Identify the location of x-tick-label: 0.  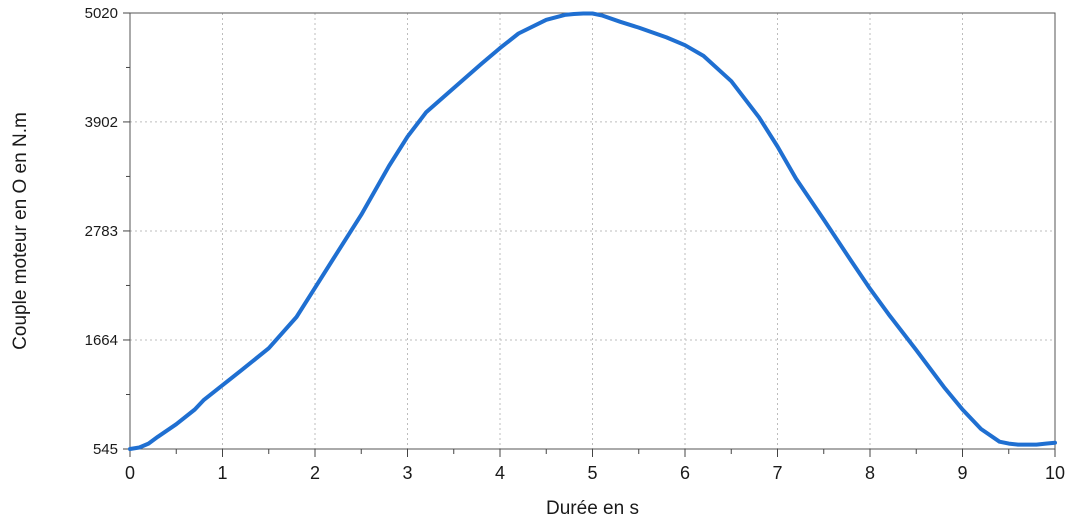
(130, 473).